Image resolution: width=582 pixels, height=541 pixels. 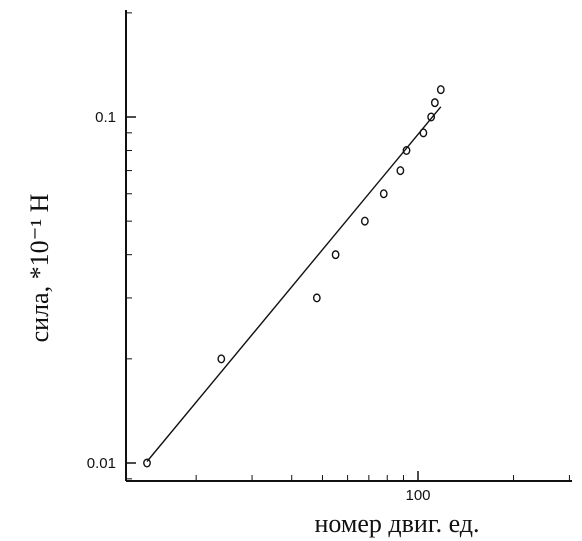 I want to click on x-tick-label: 100, so click(x=417, y=495).